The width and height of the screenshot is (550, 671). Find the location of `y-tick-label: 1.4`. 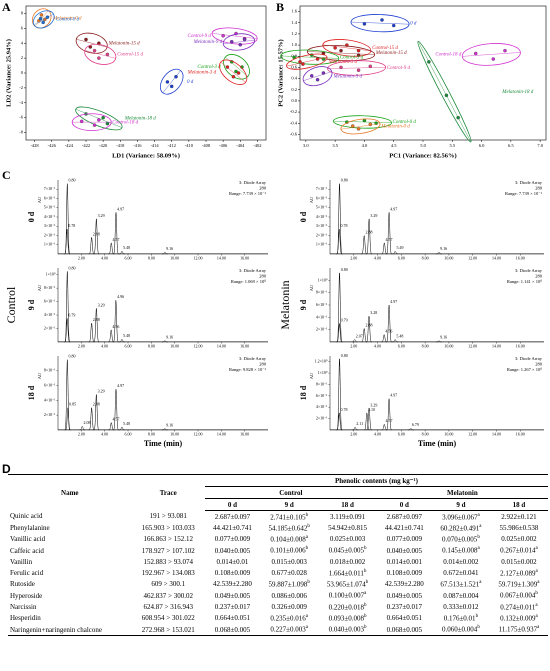

y-tick-label: 1.4 is located at coordinates (294, 22).